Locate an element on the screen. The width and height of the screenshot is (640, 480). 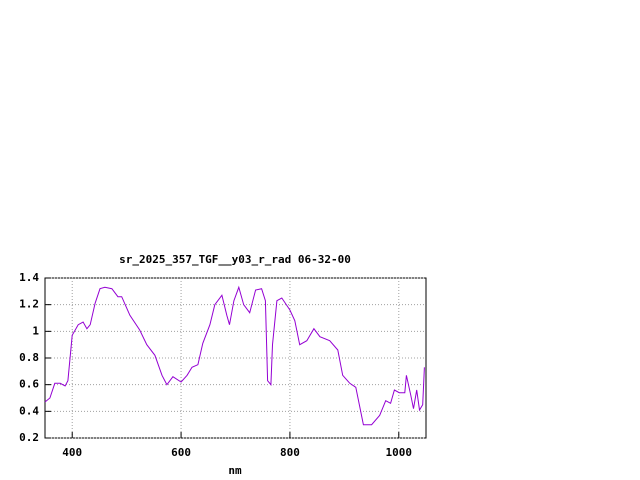
y-tick-label: 0.8 is located at coordinates (29, 357).